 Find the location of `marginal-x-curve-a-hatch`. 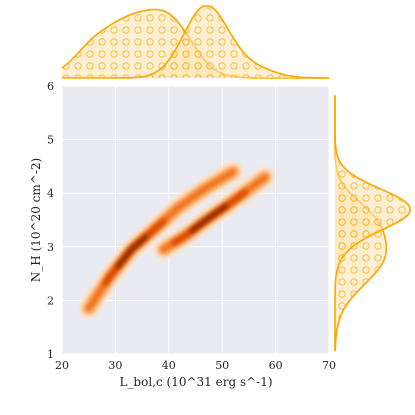

marginal-x-curve-a-hatch is located at coordinates (195, 43).